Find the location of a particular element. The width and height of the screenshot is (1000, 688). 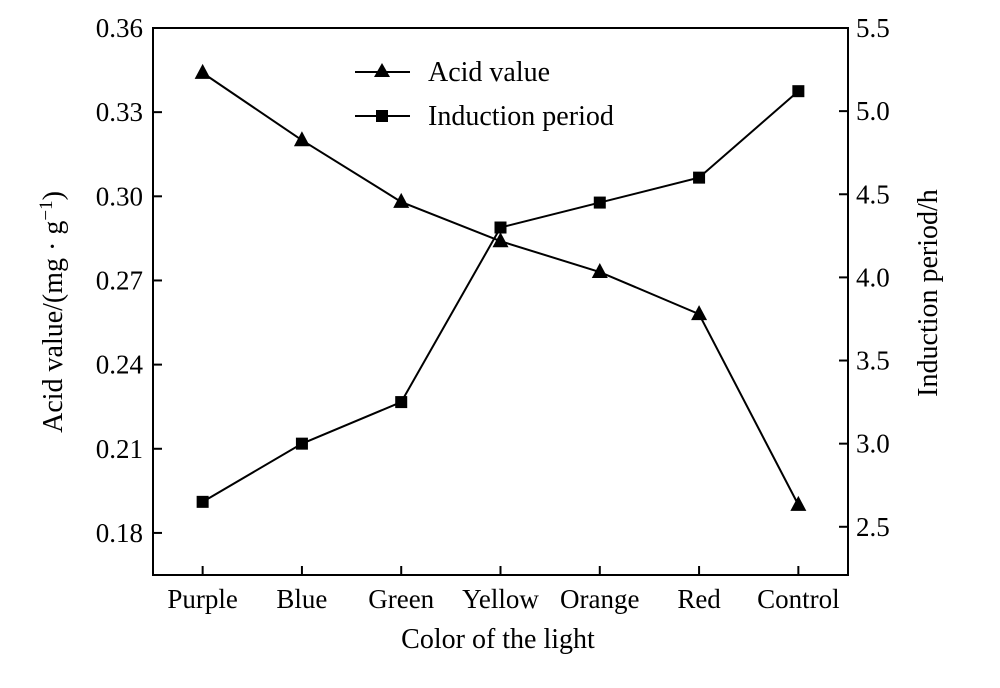

right-y-tick-label: 3.0 is located at coordinates (873, 444).